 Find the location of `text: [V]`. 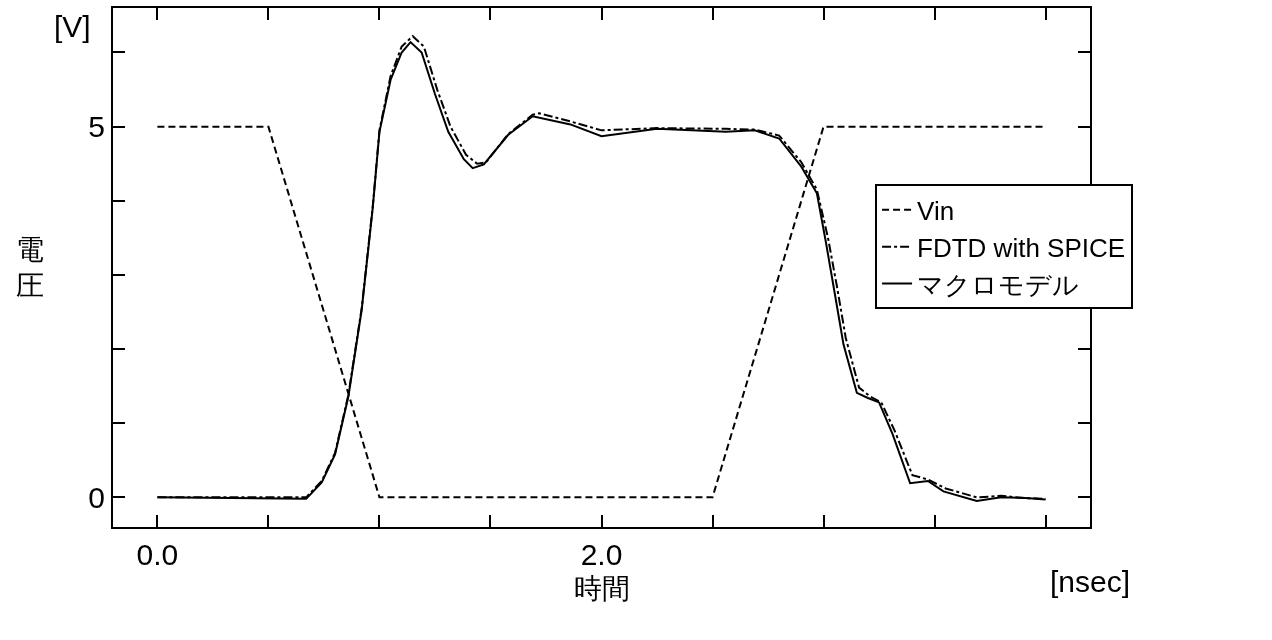

text: [V] is located at coordinates (72, 26).